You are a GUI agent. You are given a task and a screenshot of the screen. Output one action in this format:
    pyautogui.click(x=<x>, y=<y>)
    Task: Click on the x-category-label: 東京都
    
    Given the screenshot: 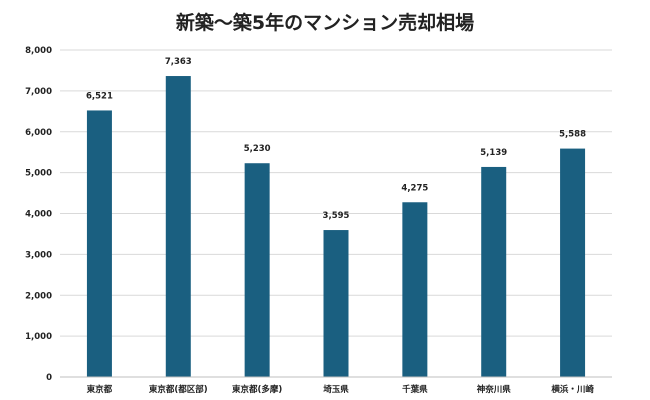 What is the action you would take?
    pyautogui.click(x=100, y=389)
    